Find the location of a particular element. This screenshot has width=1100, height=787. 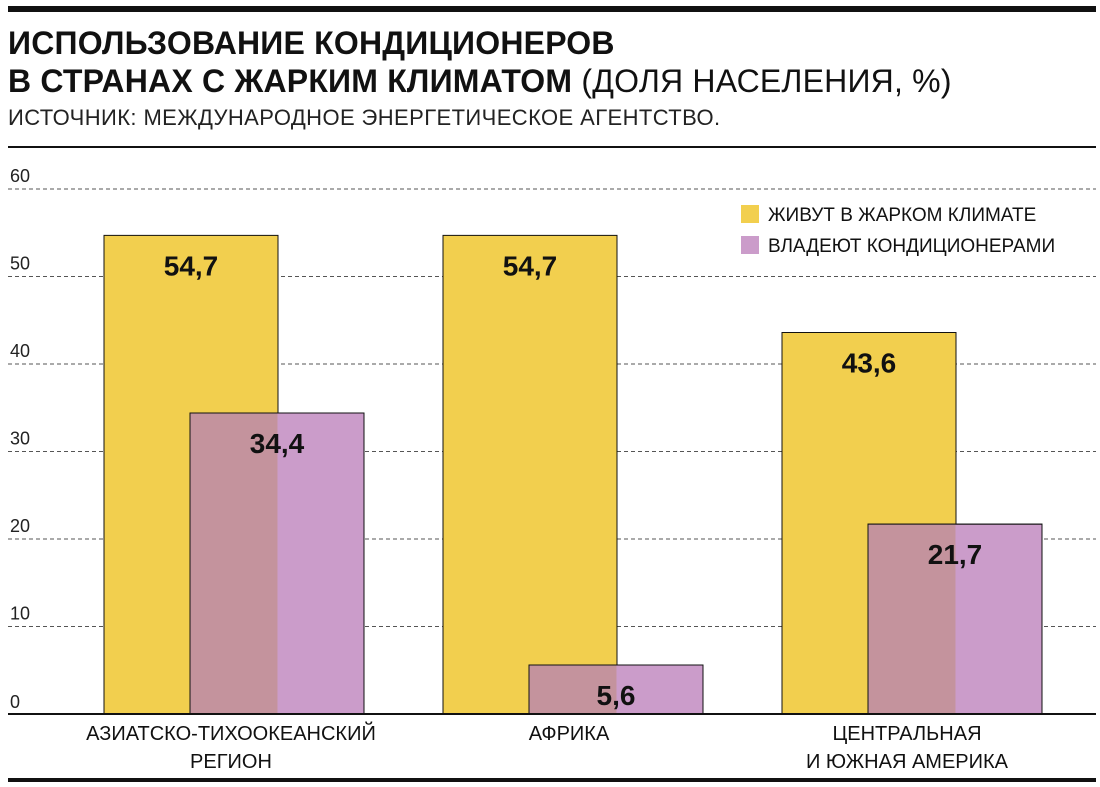

value-label-ac-owners: 21,7 is located at coordinates (955, 554).